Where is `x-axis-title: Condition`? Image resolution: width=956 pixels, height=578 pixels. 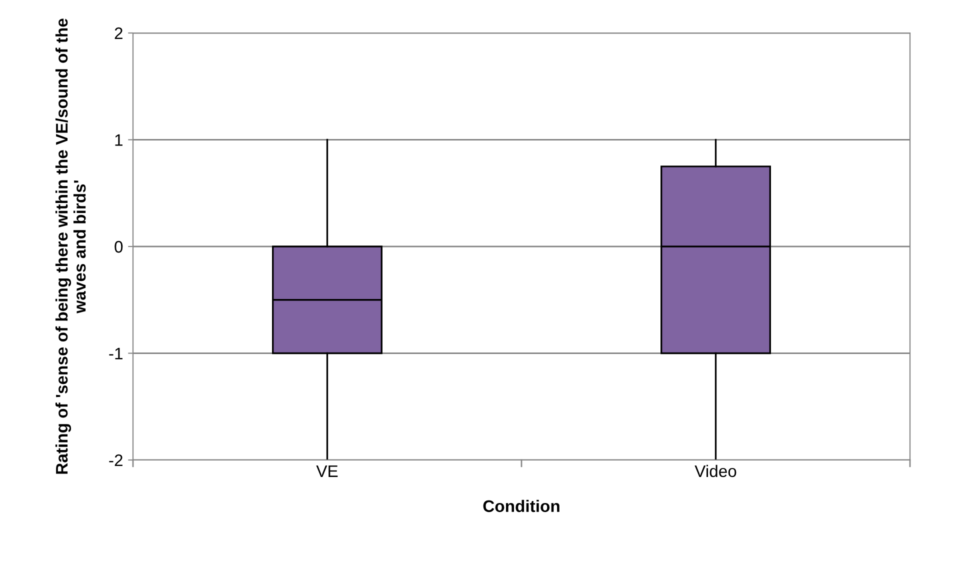
x-axis-title: Condition is located at coordinates (521, 506).